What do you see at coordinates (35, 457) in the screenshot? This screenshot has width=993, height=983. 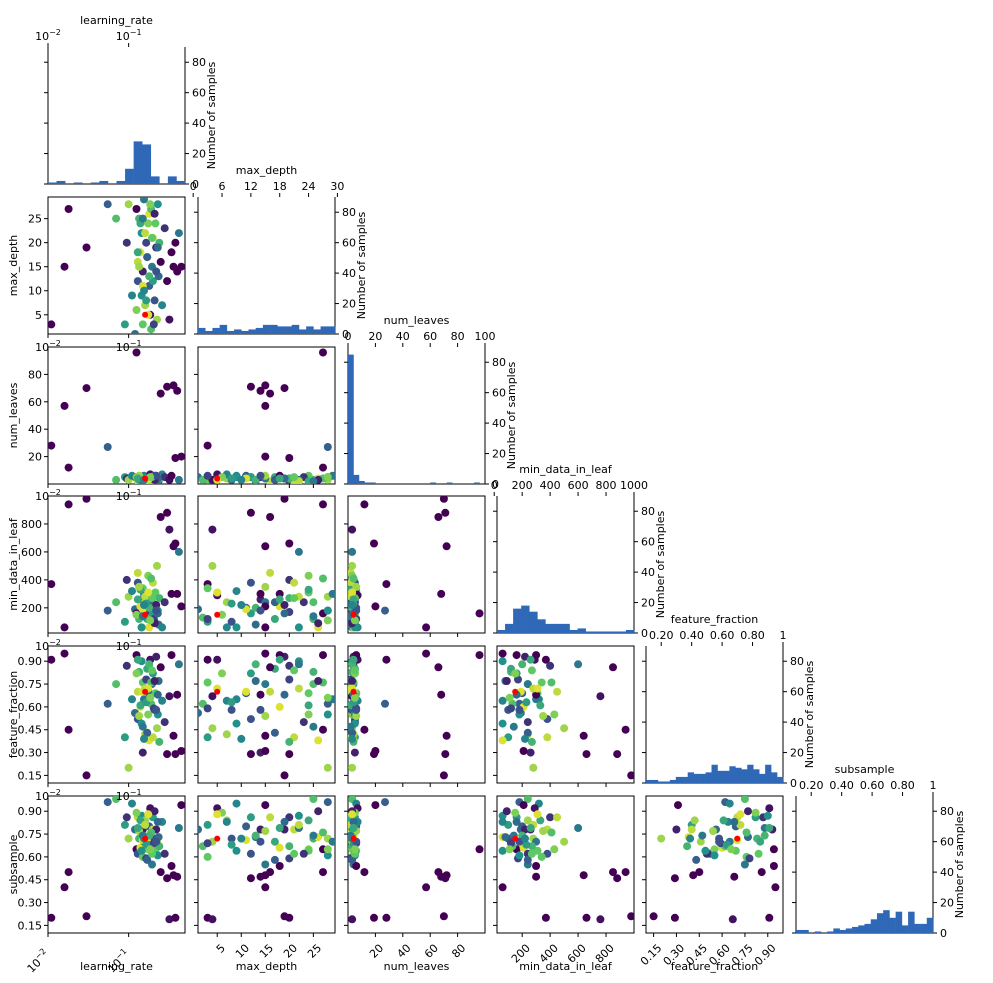 I see `y-tick-label: 20` at bounding box center [35, 457].